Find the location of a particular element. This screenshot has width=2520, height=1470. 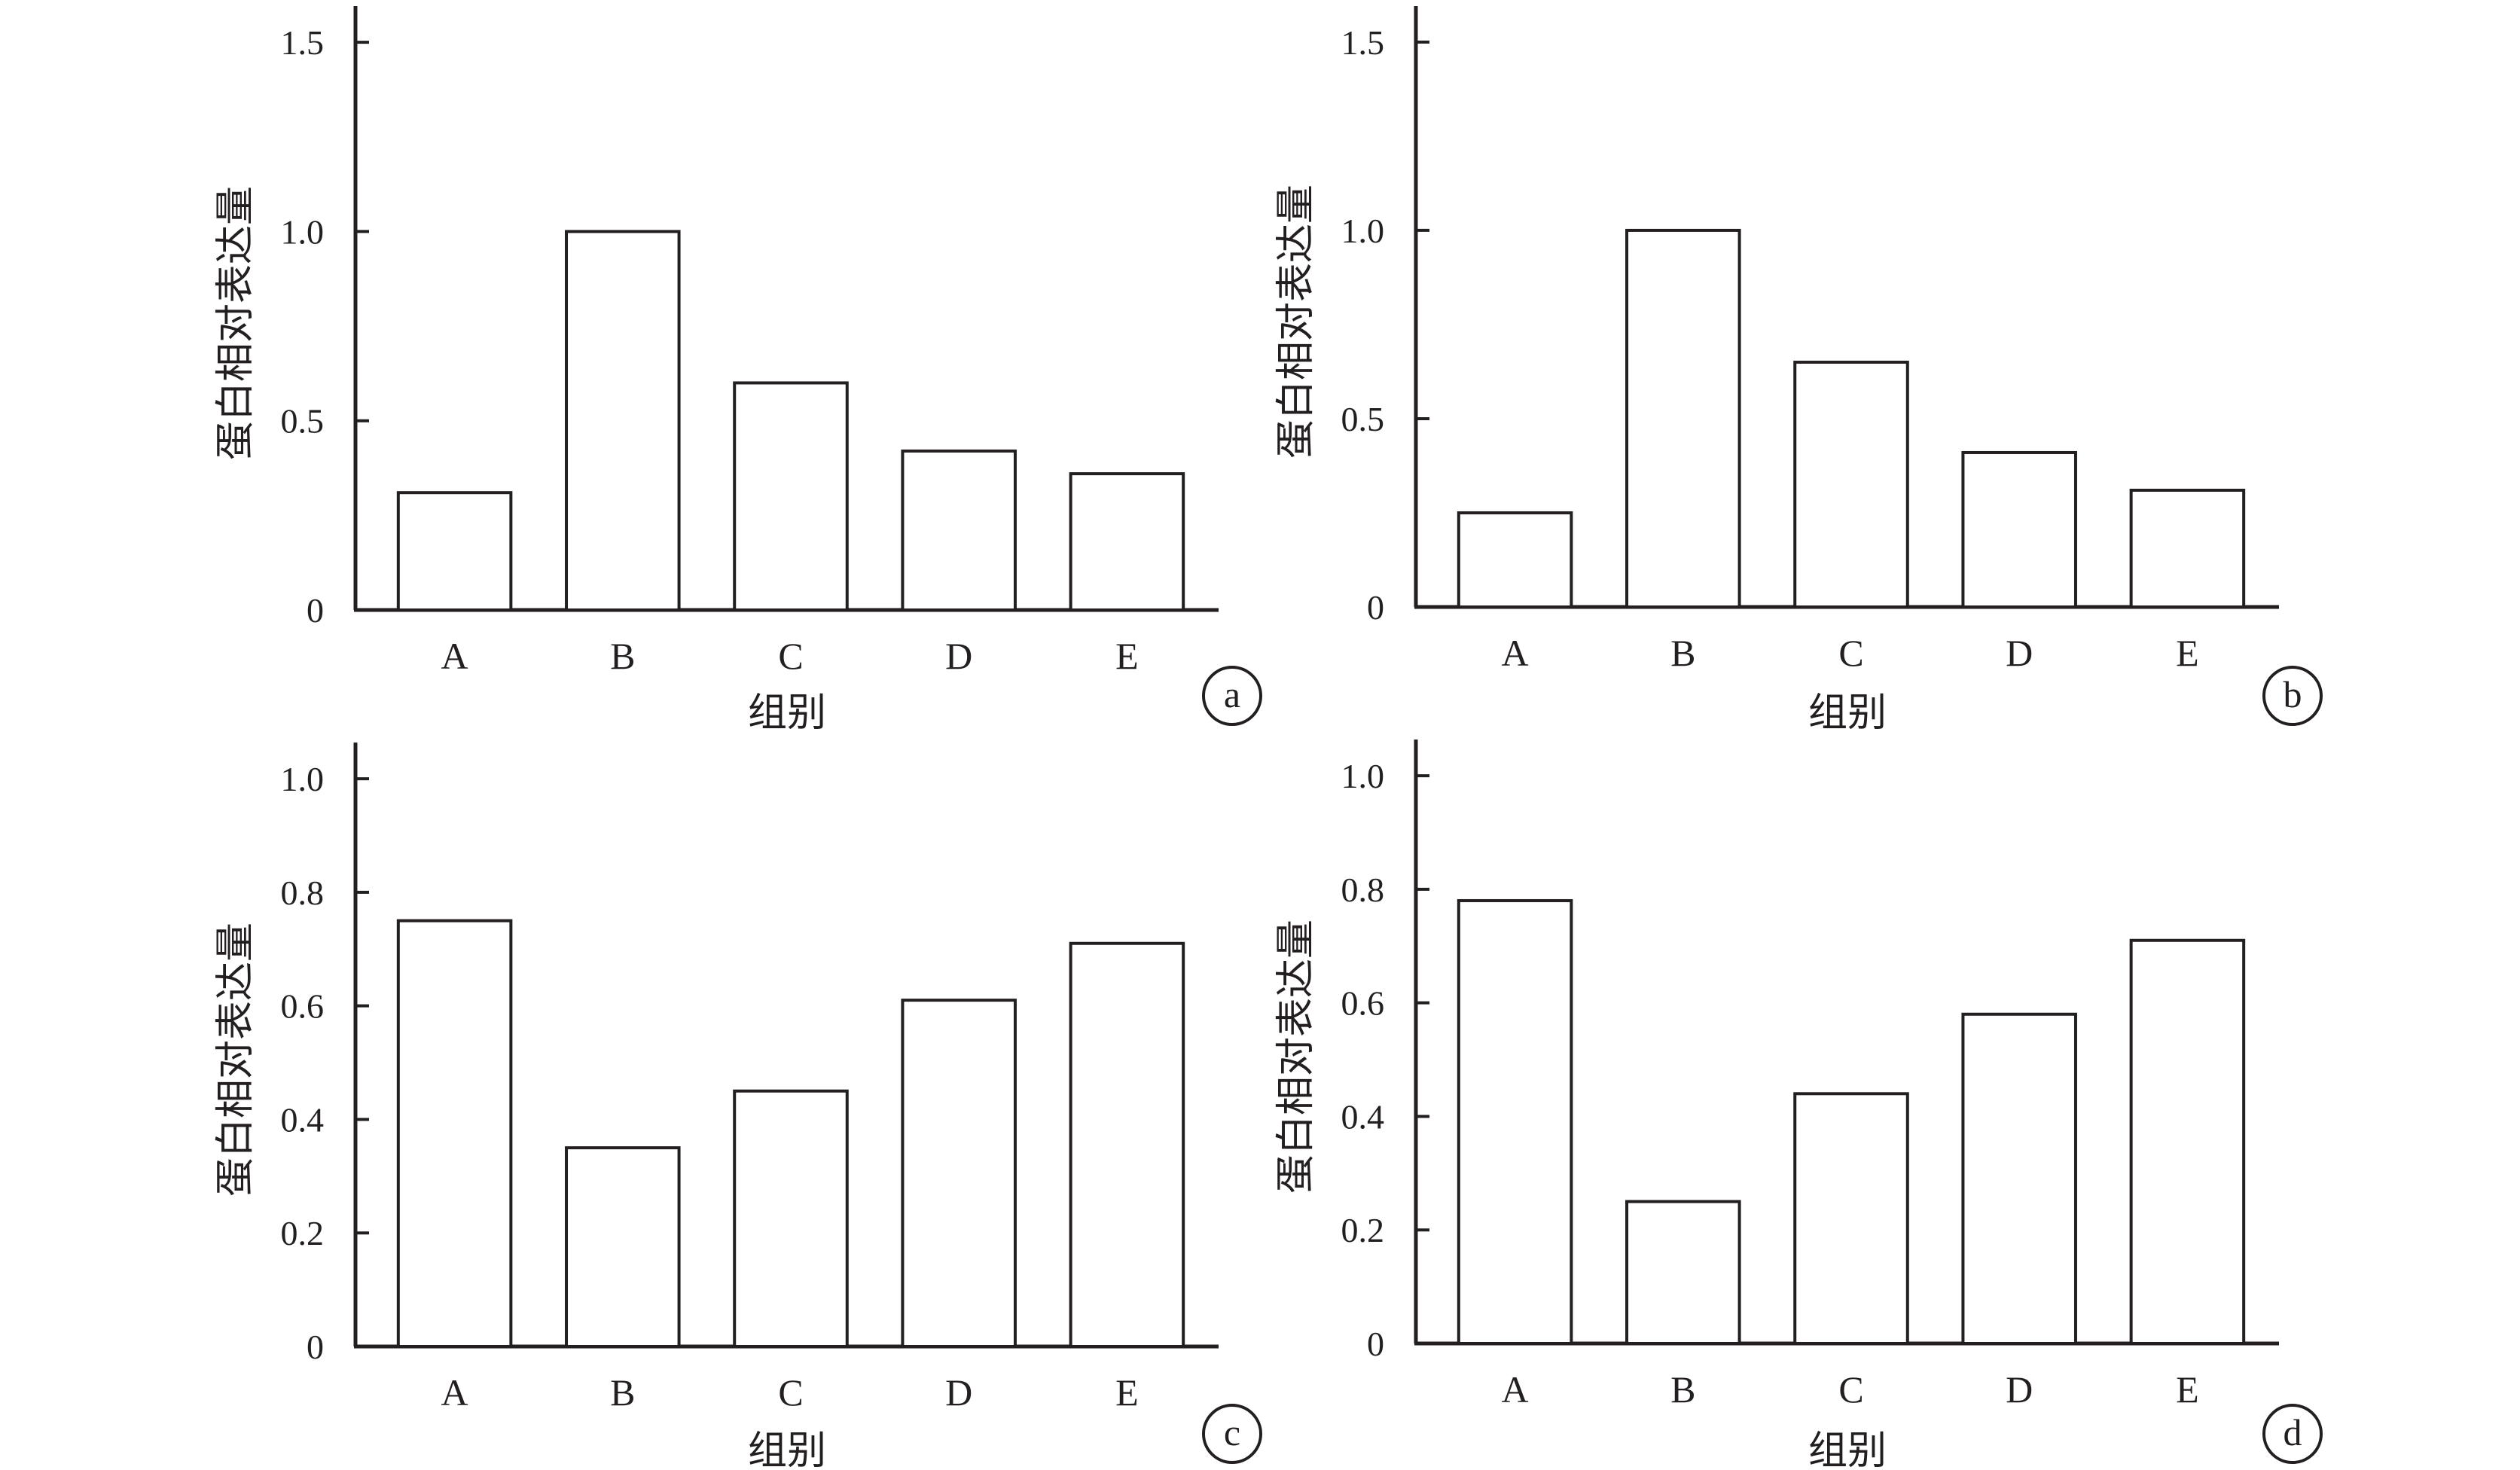

panel-label: b is located at coordinates (2293, 694).